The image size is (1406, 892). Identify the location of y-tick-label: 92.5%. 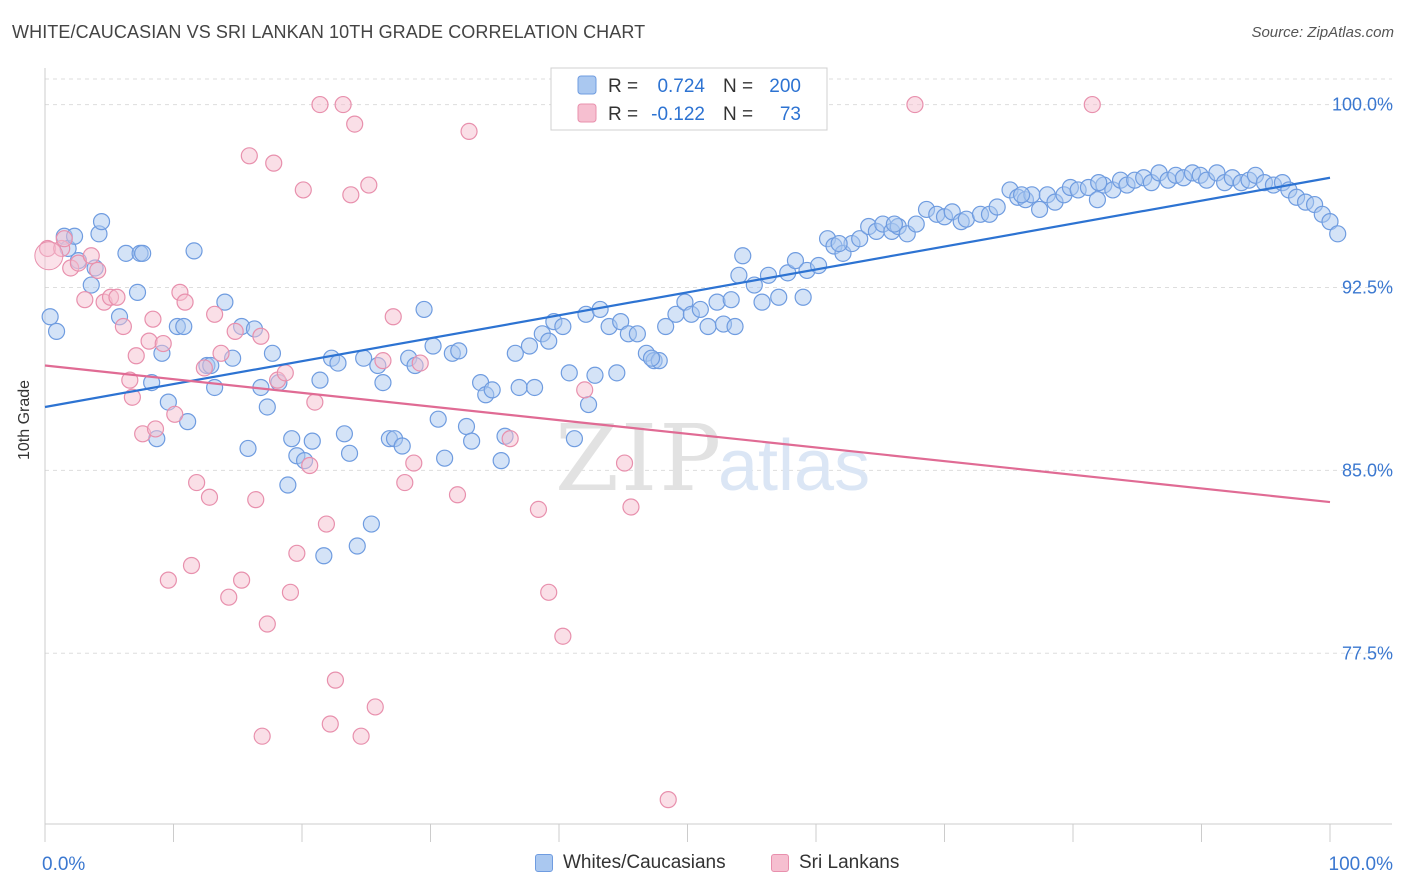
(1367, 287).